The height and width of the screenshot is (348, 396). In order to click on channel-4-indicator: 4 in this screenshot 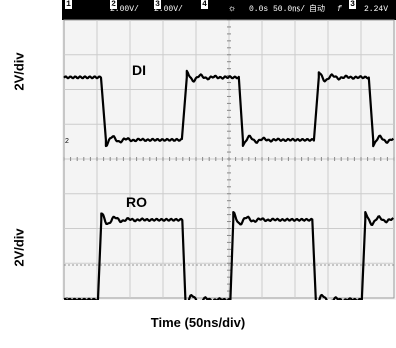, I will do `click(204, 4)`.